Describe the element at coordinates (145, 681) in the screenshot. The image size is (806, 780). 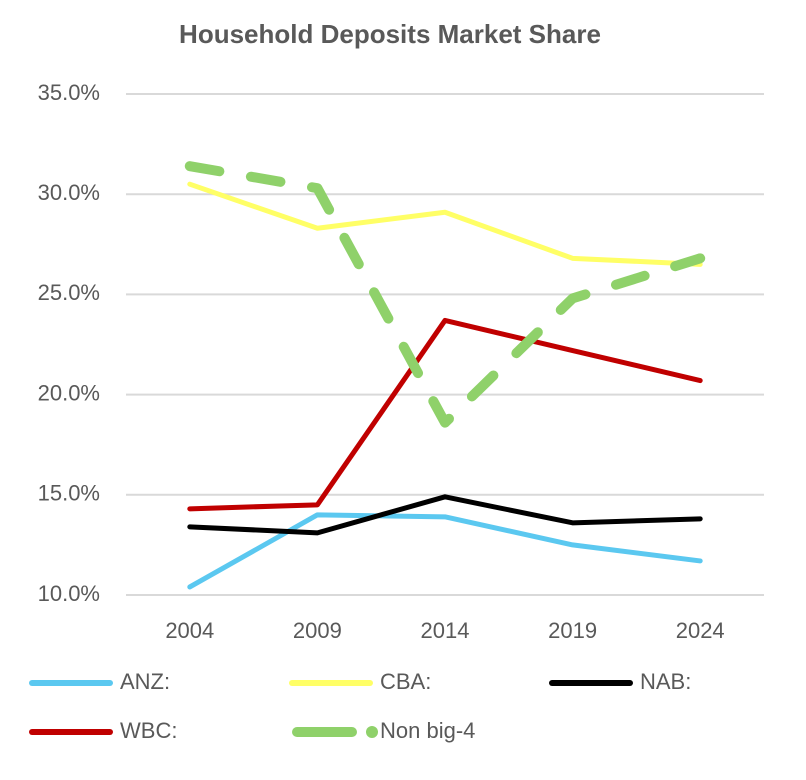
I see `legend-label: ANZ:` at that location.